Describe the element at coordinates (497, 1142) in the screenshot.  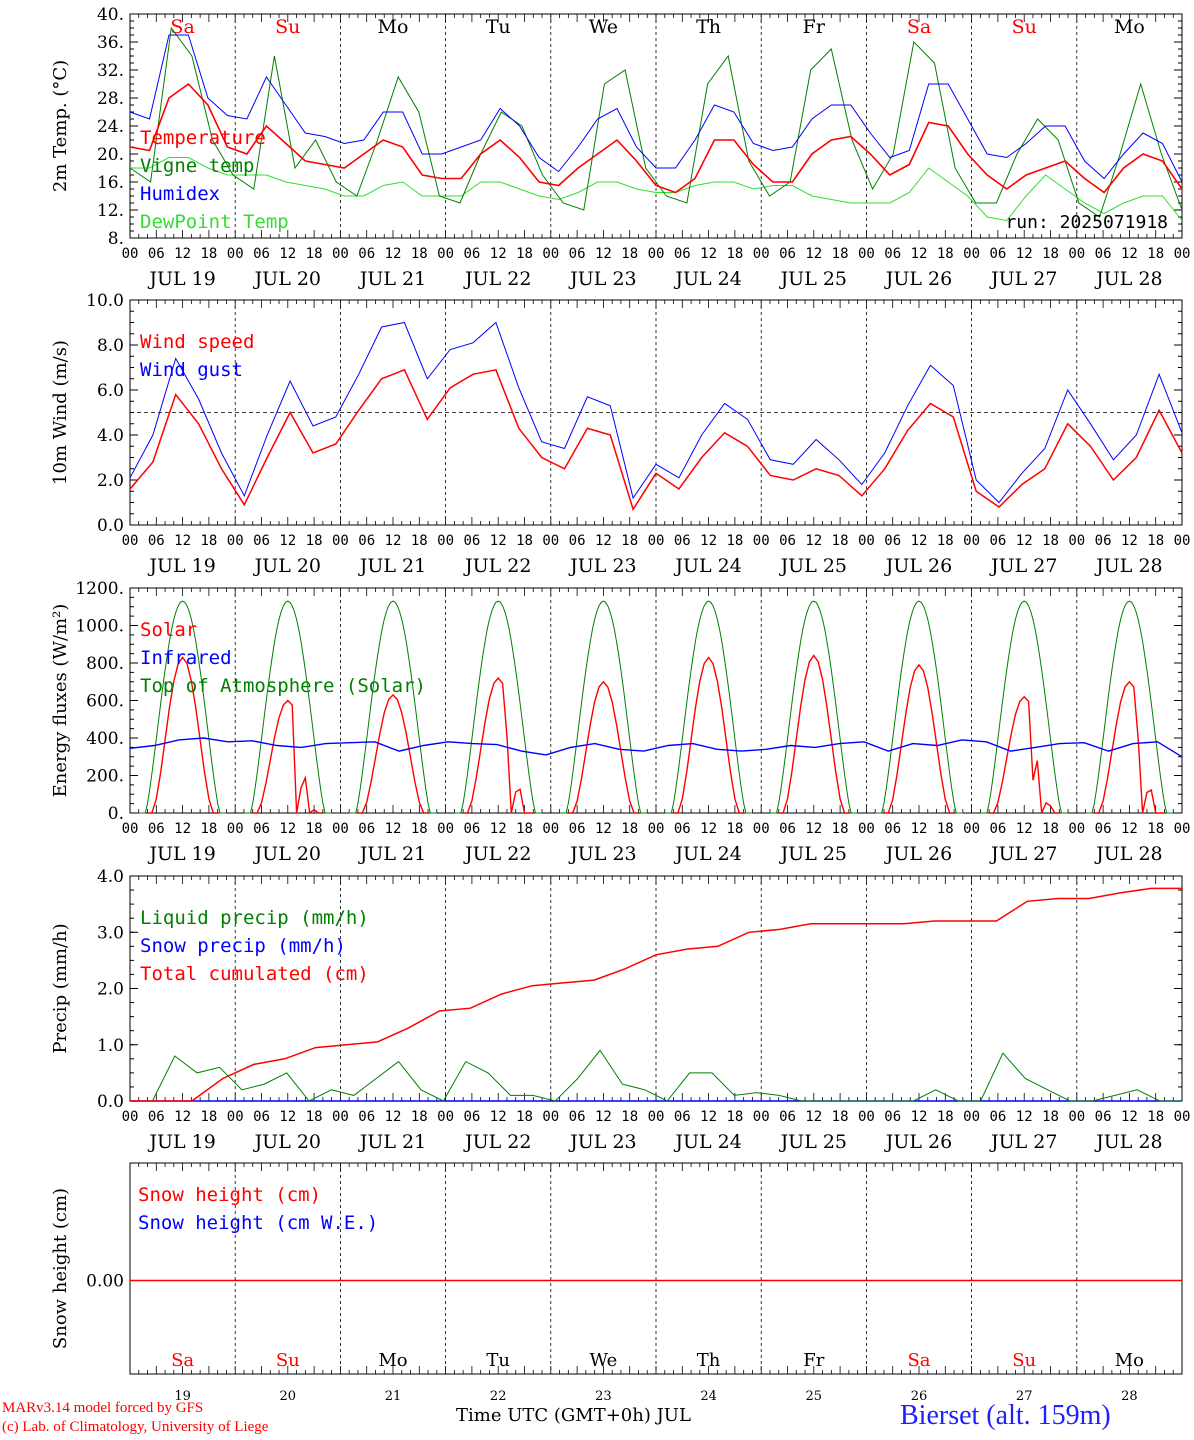
I see `date-label: JUL 22` at that location.